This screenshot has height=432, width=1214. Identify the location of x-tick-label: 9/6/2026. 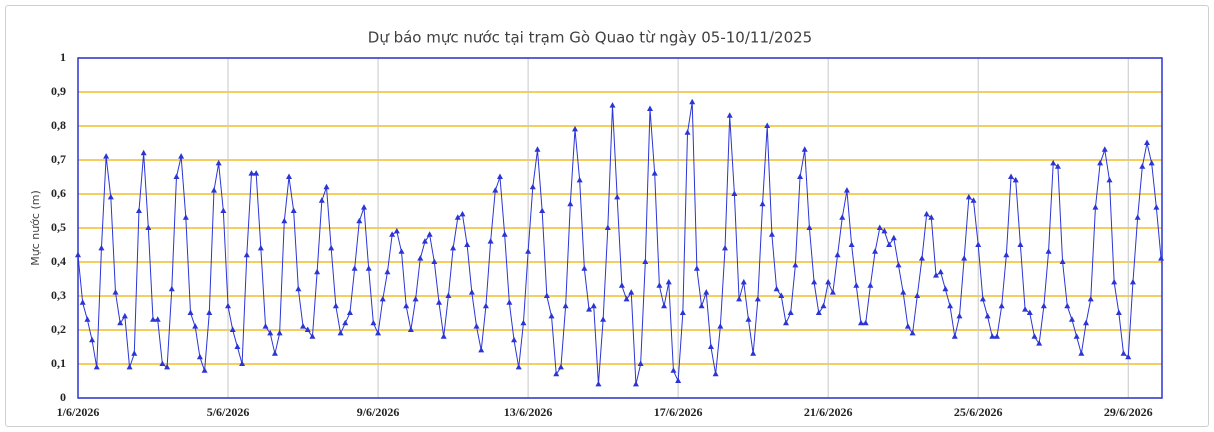
(378, 412).